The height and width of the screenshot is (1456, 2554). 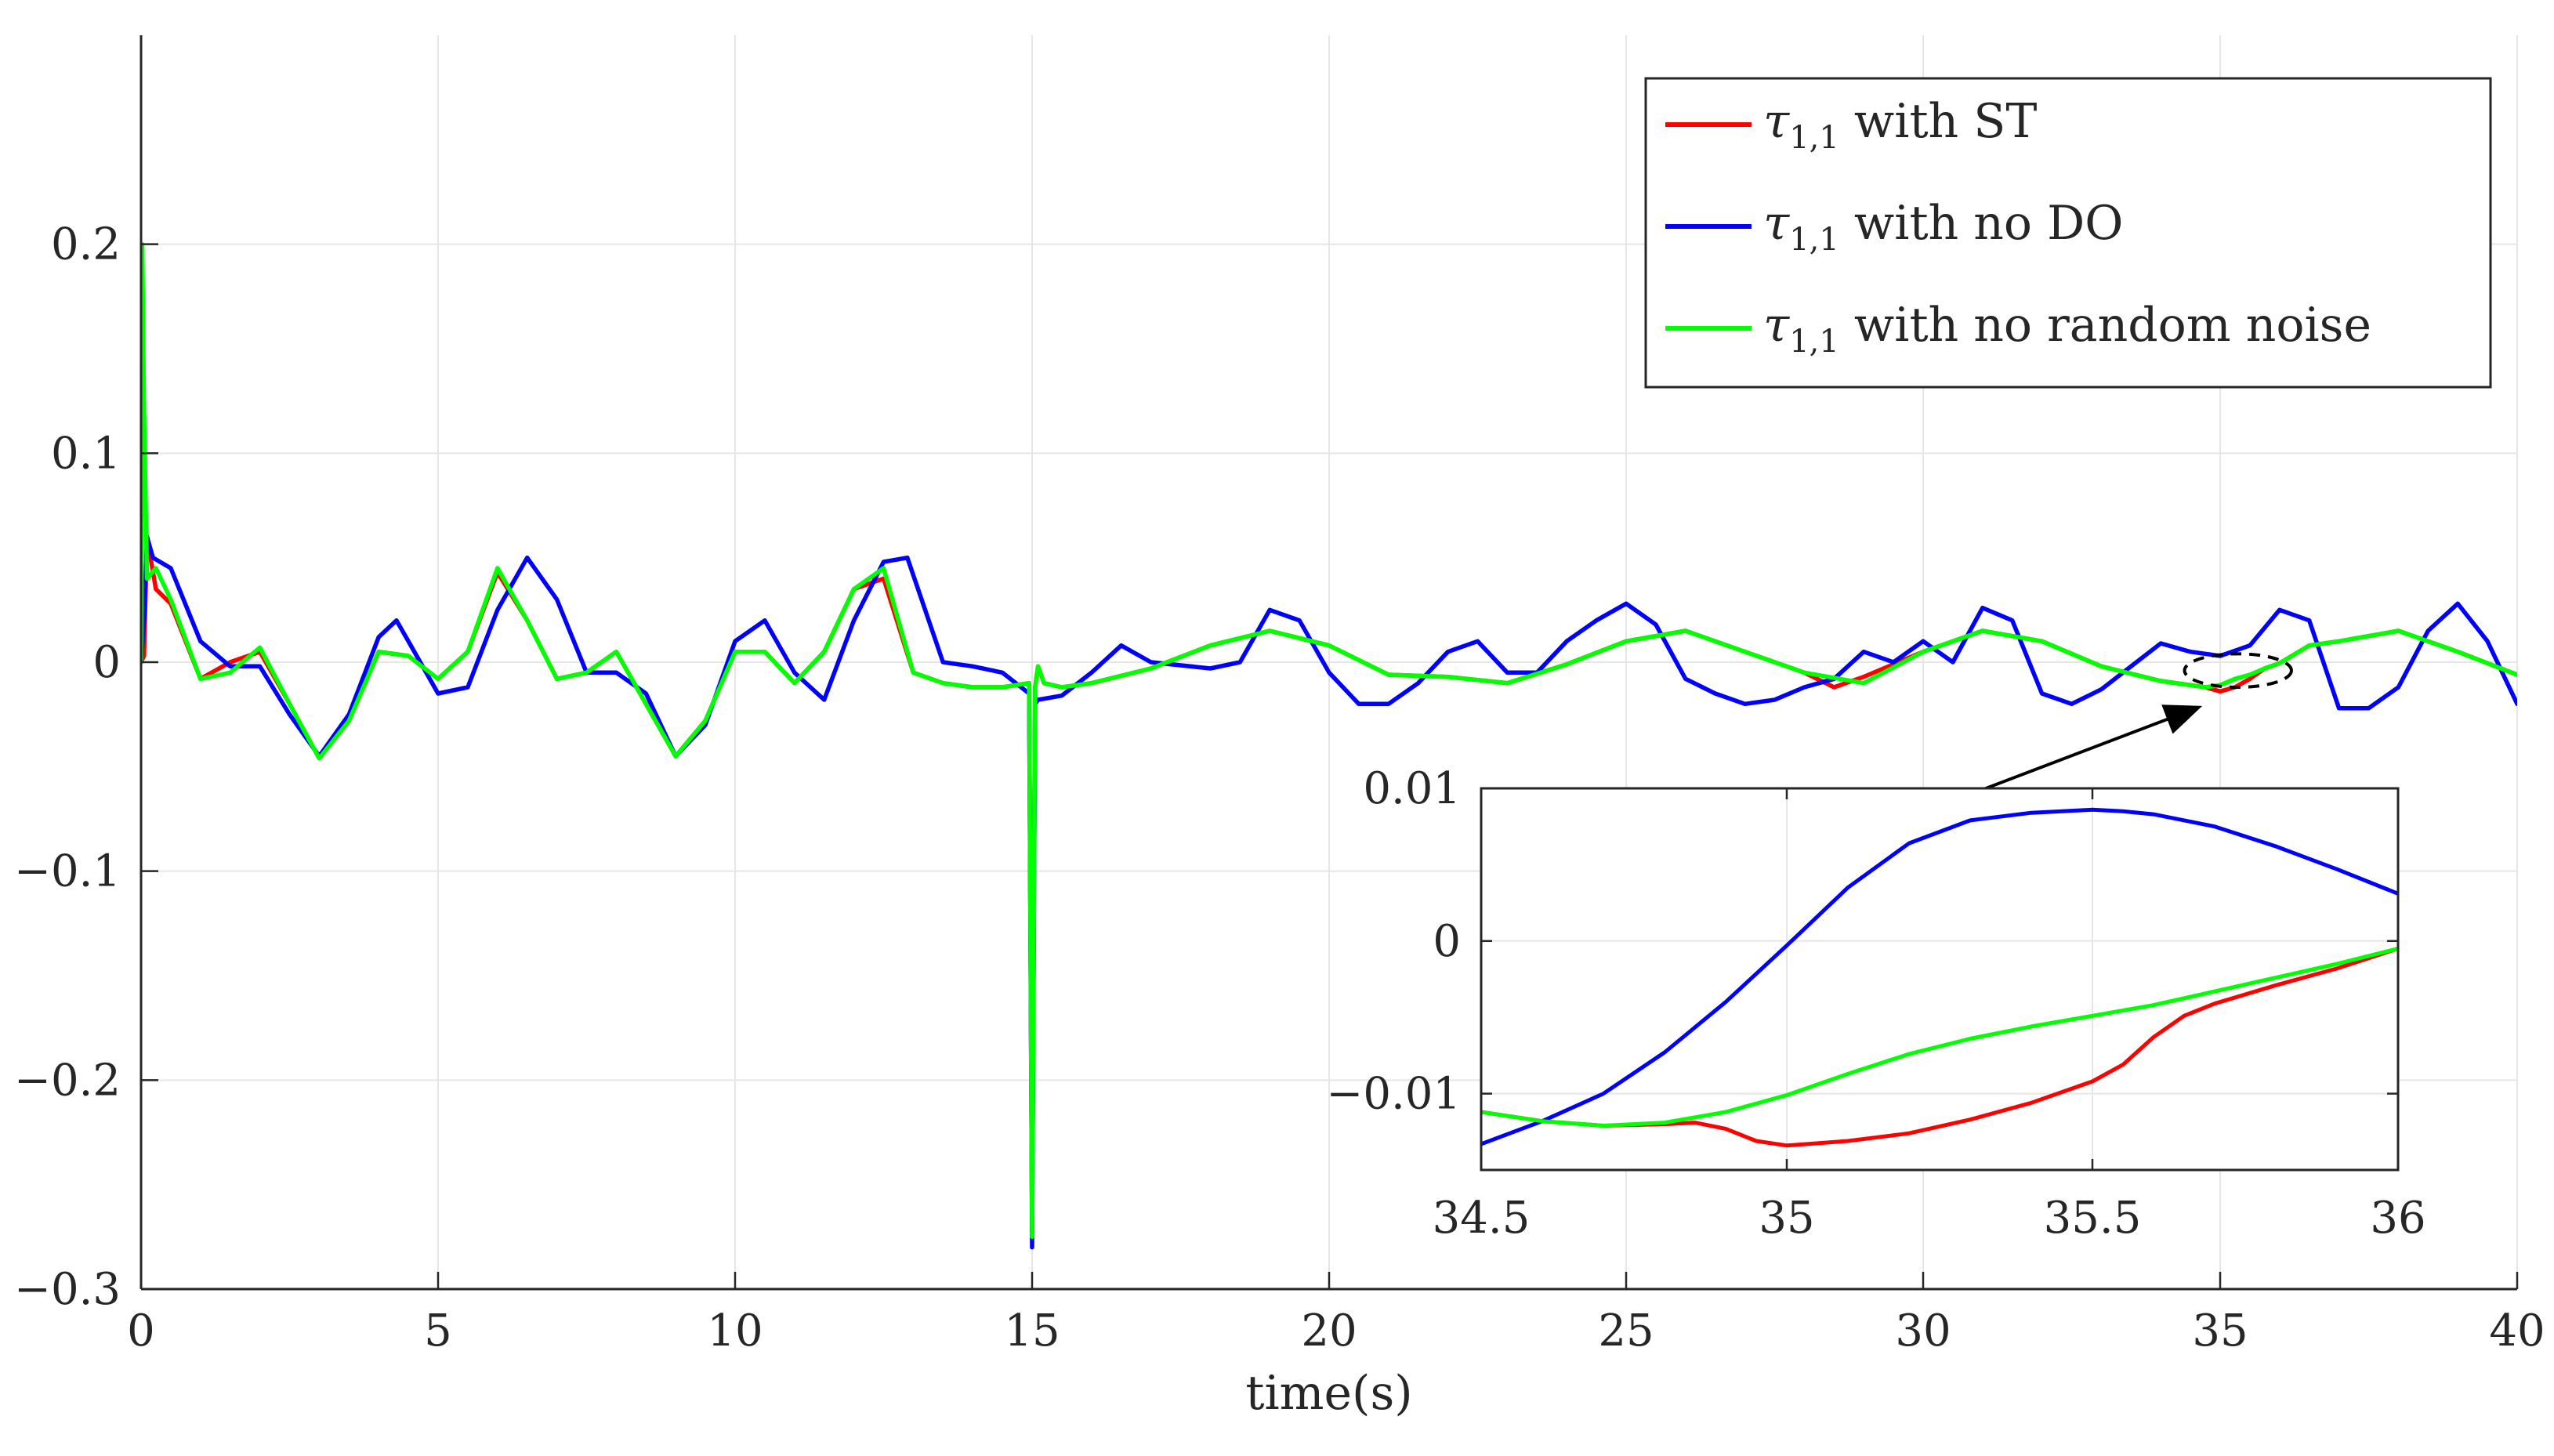 I want to click on main-y-tick-label: −0.1, so click(x=67, y=871).